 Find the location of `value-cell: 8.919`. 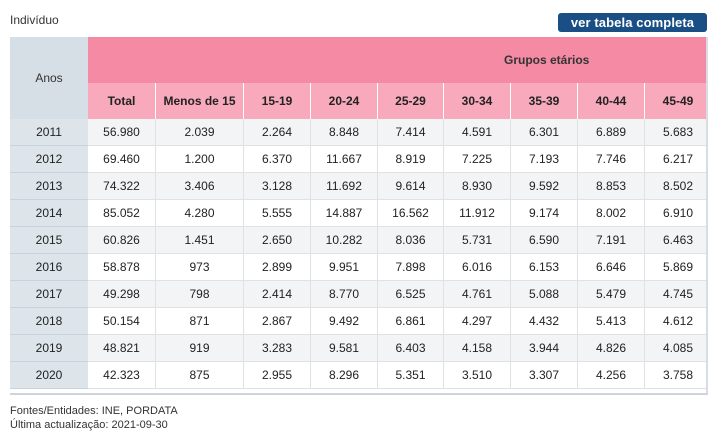

value-cell: 8.919 is located at coordinates (411, 159).